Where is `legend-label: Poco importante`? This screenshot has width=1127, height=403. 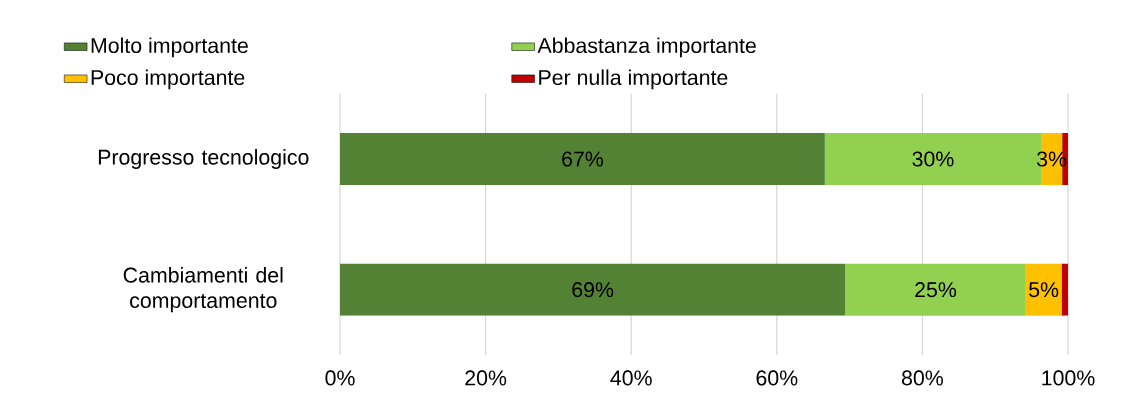
legend-label: Poco importante is located at coordinates (168, 79).